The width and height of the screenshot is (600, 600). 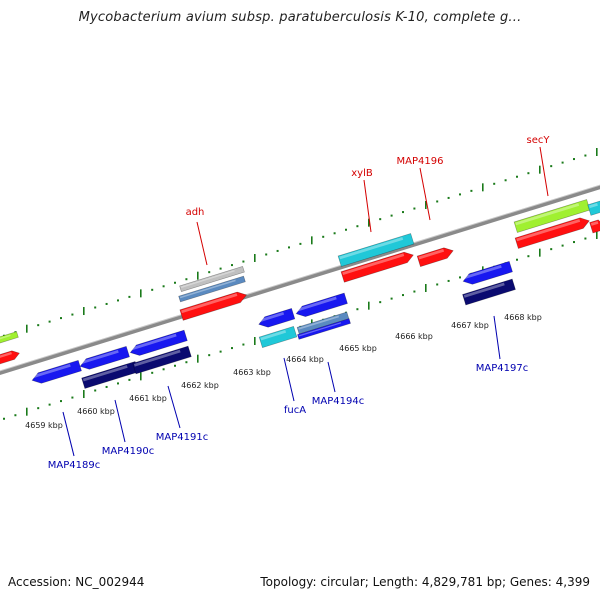 What do you see at coordinates (502, 368) in the screenshot?
I see `gene-label-map4197c: MAP4197c` at bounding box center [502, 368].